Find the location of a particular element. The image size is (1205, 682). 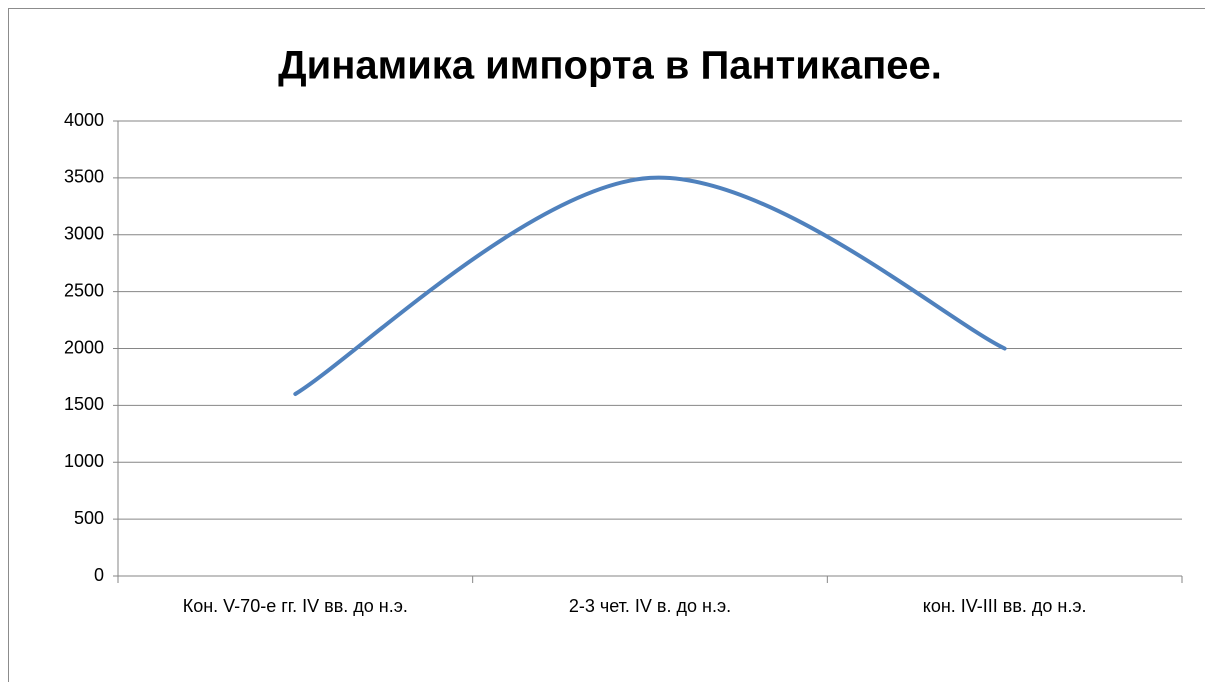

y-tick-label: 3000 is located at coordinates (84, 234).